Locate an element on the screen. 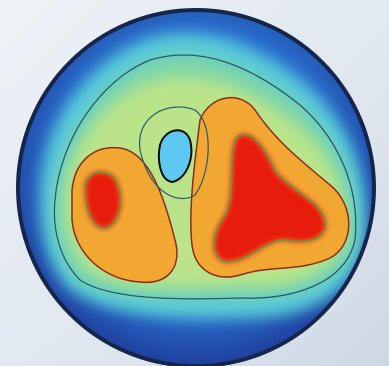 The height and width of the screenshot is (366, 389). left-contour is located at coordinates (103, 200).